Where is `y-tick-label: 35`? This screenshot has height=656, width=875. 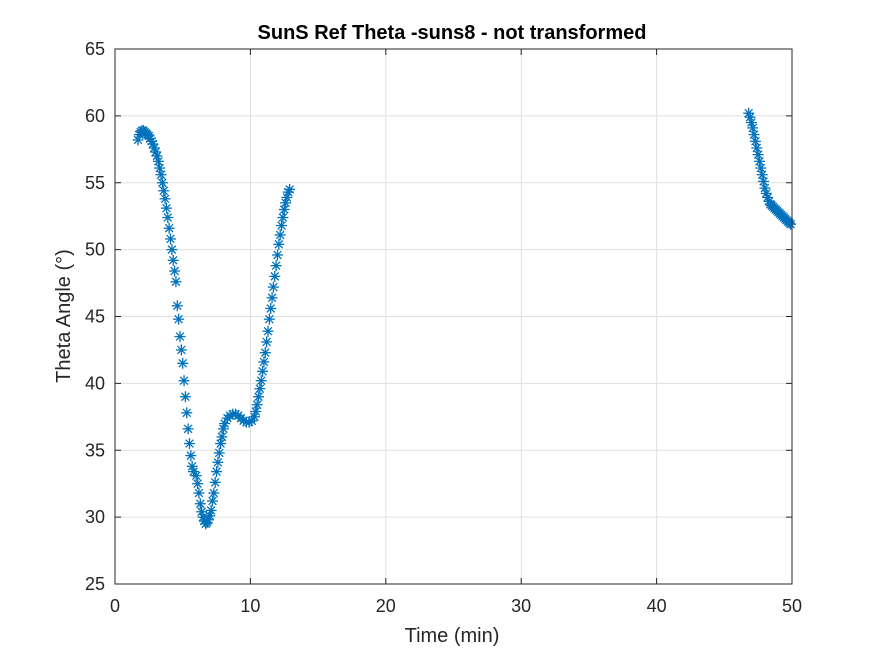 y-tick-label: 35 is located at coordinates (95, 450).